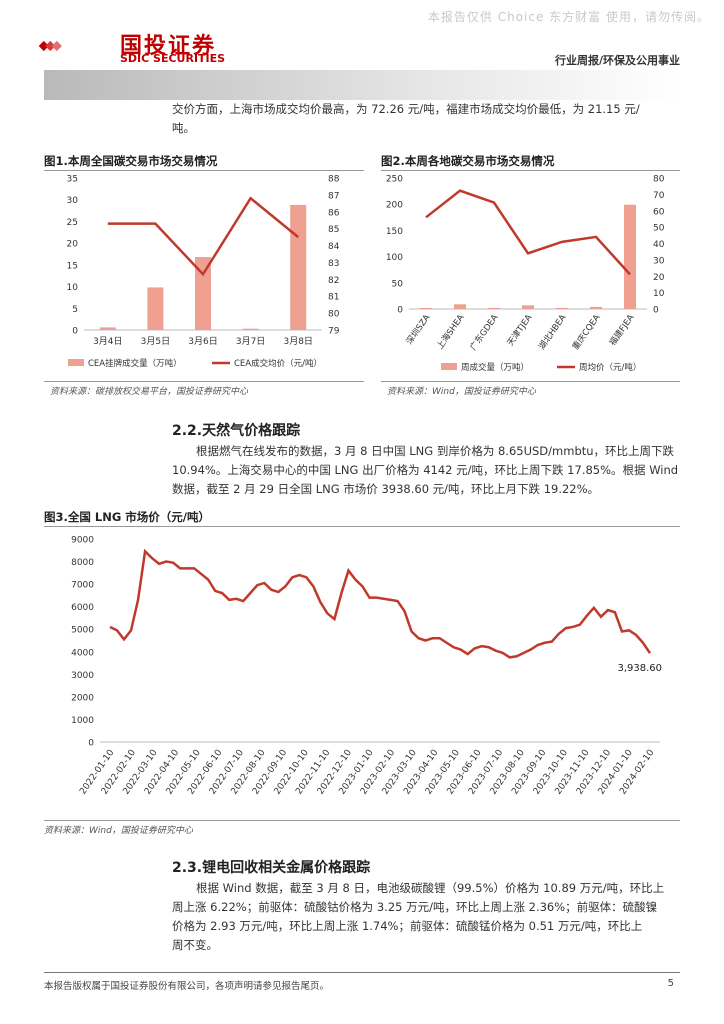 The width and height of the screenshot is (724, 1024). What do you see at coordinates (451, 331) in the screenshot?
I see `x-tick-label: 上海SHEA` at bounding box center [451, 331].